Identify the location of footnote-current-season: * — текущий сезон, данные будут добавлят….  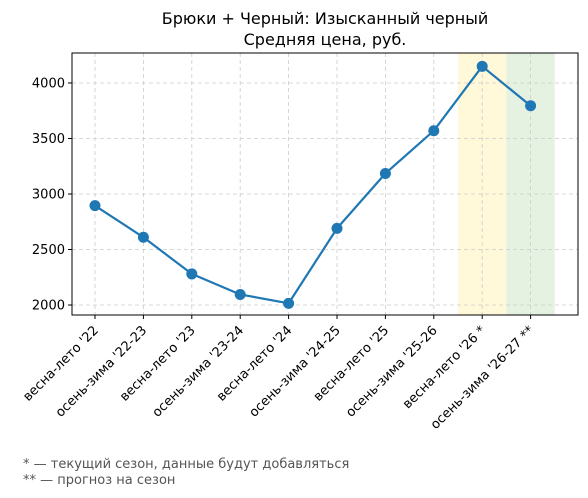
(186, 464).